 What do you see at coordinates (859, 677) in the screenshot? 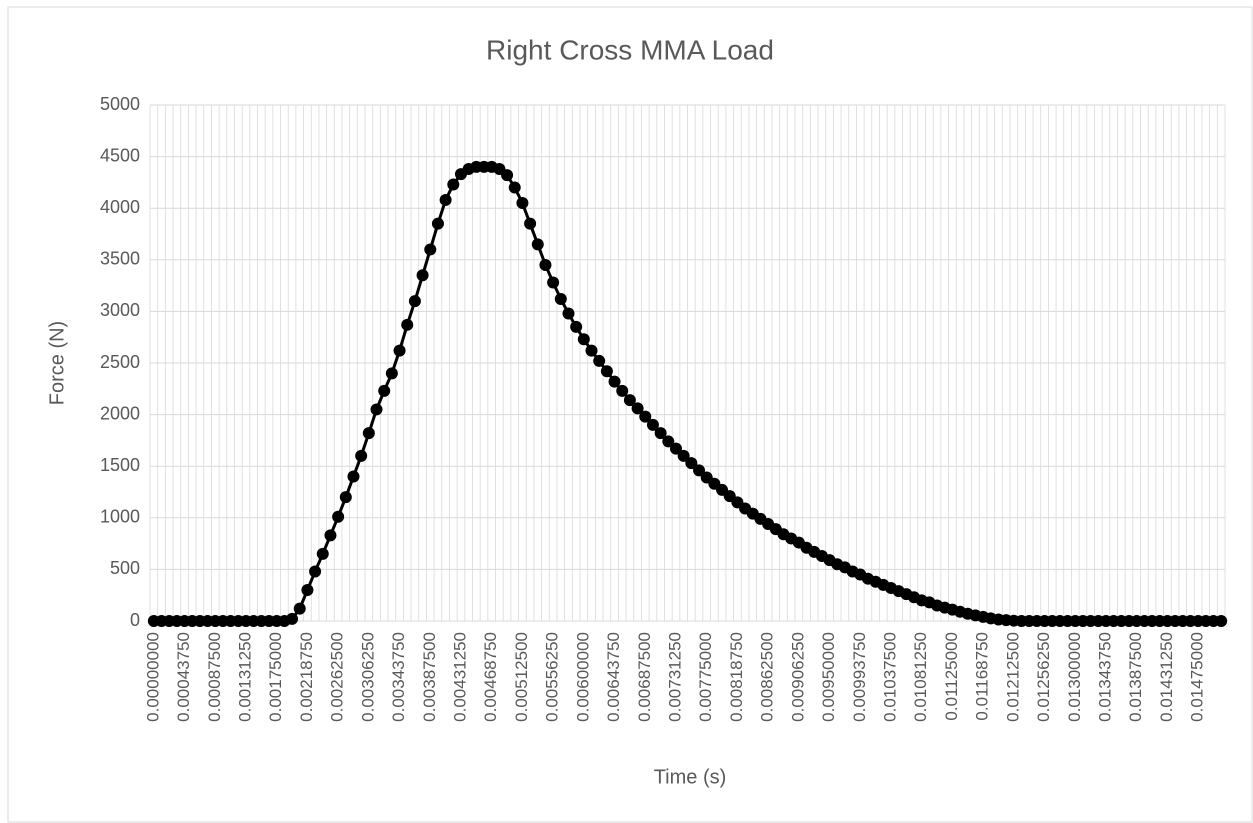
I see `x-tick-label: 0.00993750` at bounding box center [859, 677].